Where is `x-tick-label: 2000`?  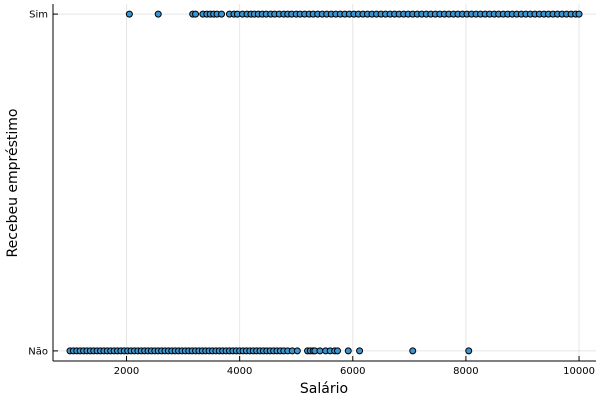
x-tick-label: 2000 is located at coordinates (126, 371).